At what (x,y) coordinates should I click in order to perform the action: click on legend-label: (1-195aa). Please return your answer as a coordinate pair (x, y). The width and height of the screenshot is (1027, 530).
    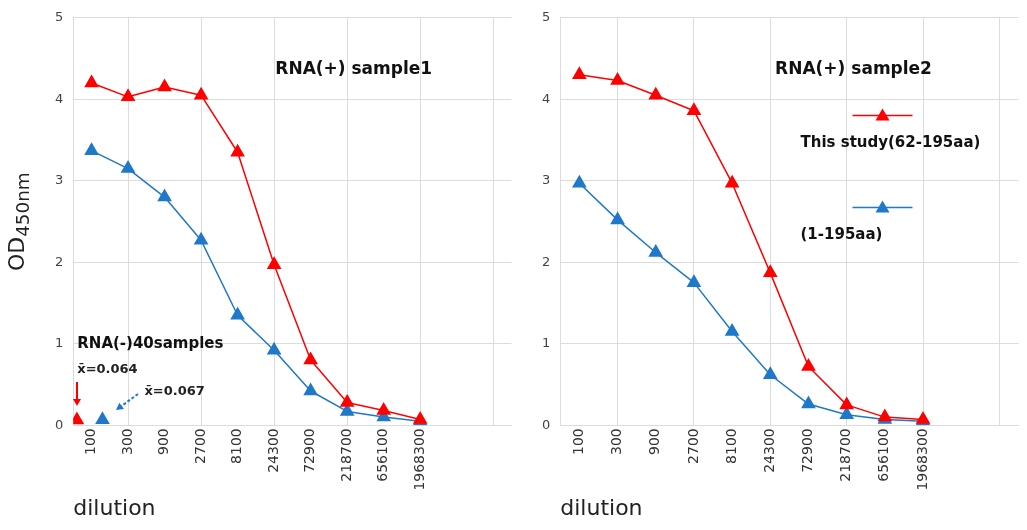
    Looking at the image, I should click on (841, 234).